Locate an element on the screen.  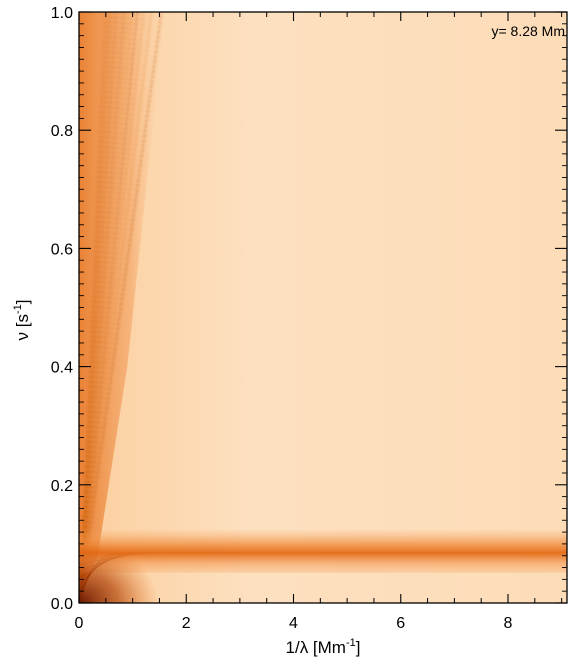
y-axis-label-sup: -1 is located at coordinates (18, 309).